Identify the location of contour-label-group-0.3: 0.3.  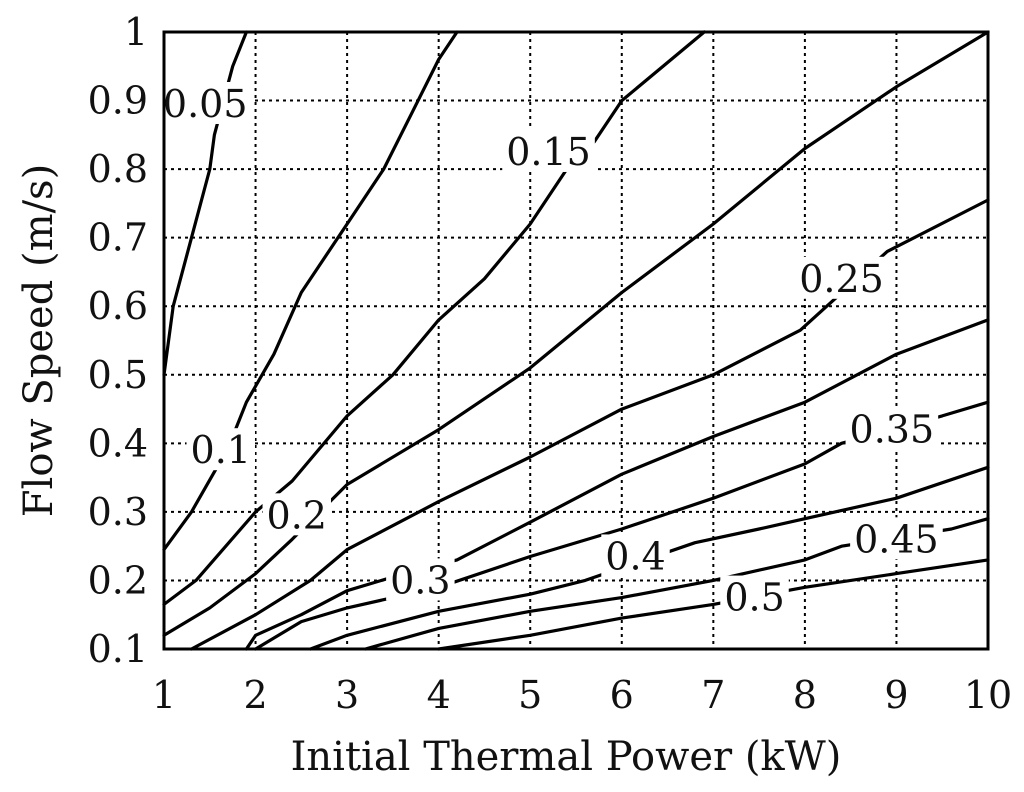
(420, 580).